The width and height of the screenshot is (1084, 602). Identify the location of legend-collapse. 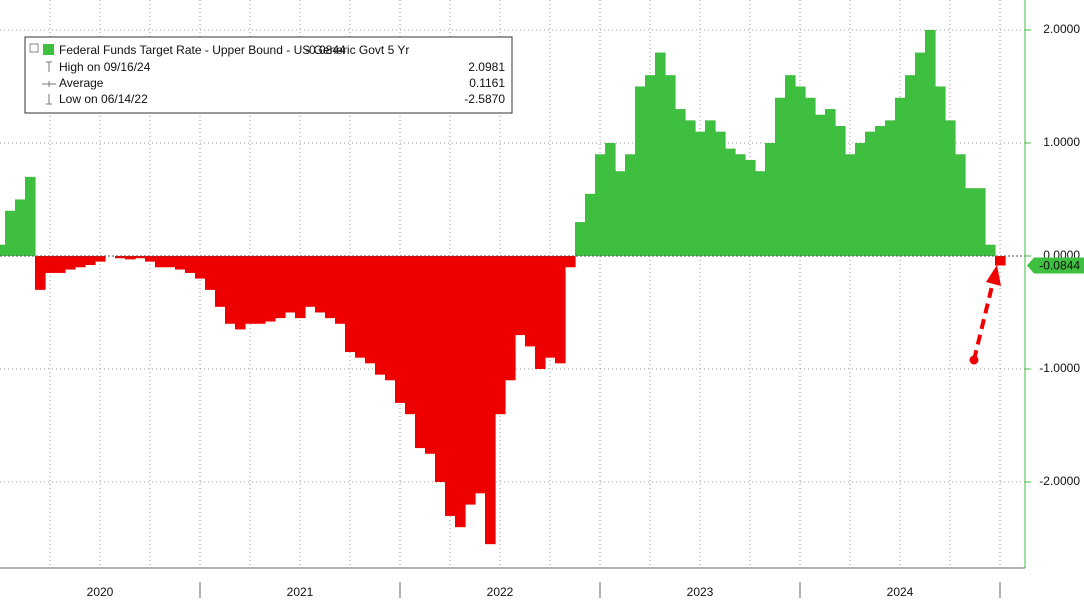
(34, 48).